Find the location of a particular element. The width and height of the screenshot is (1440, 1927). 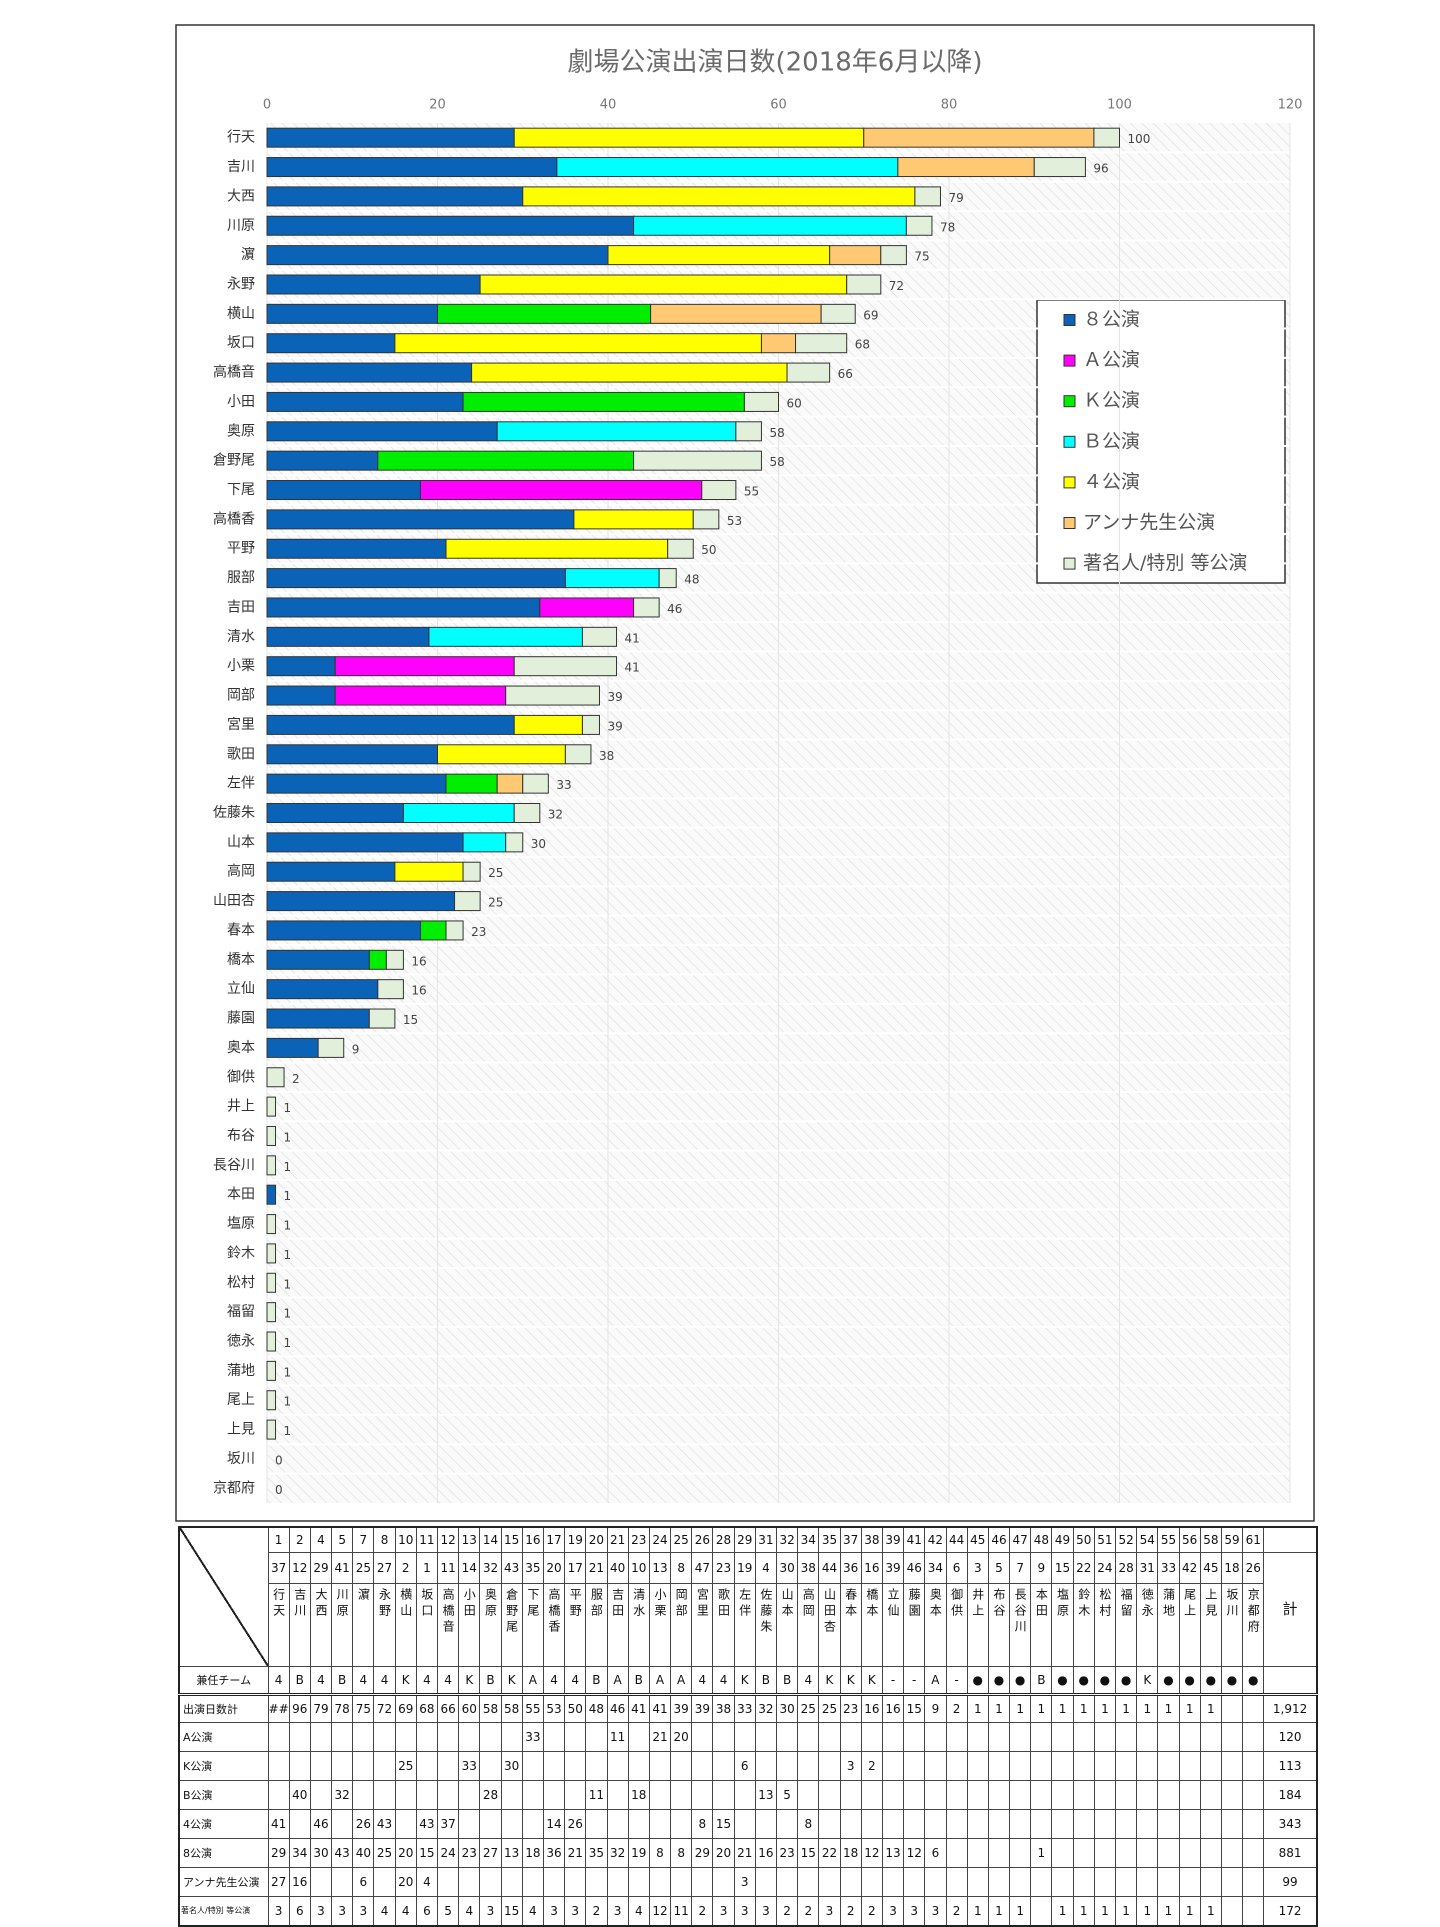

number-cell: 4 is located at coordinates (321, 1539).